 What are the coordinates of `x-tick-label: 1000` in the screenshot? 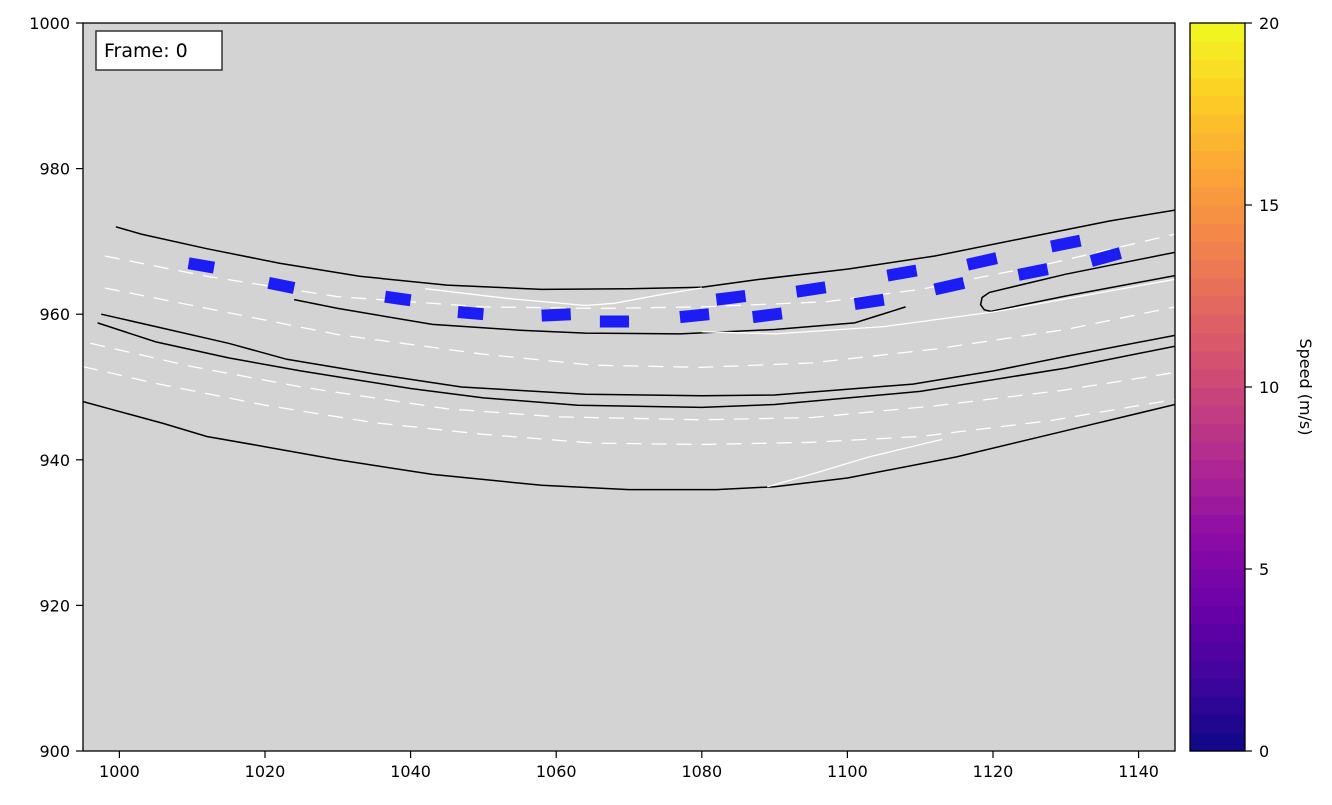 It's located at (119, 771).